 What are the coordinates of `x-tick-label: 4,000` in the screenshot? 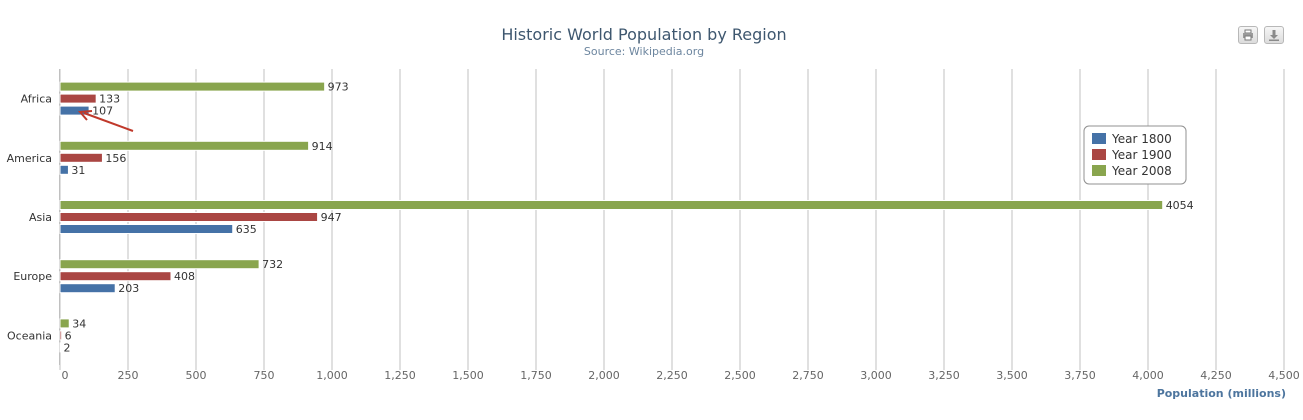 It's located at (1148, 375).